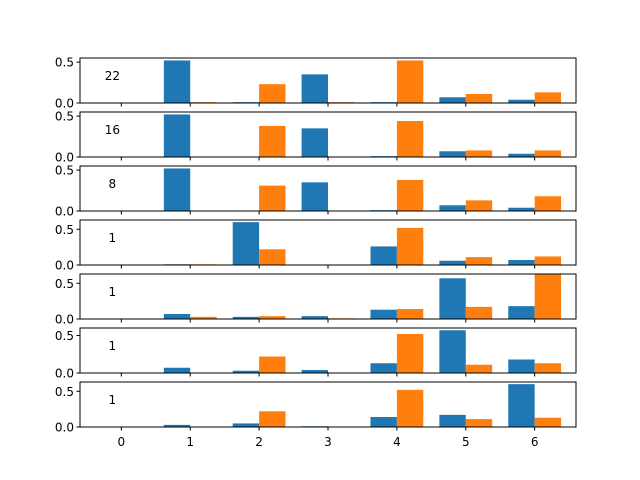 The height and width of the screenshot is (480, 640). What do you see at coordinates (521, 155) in the screenshot?
I see `bar-p2-s1-x6` at bounding box center [521, 155].